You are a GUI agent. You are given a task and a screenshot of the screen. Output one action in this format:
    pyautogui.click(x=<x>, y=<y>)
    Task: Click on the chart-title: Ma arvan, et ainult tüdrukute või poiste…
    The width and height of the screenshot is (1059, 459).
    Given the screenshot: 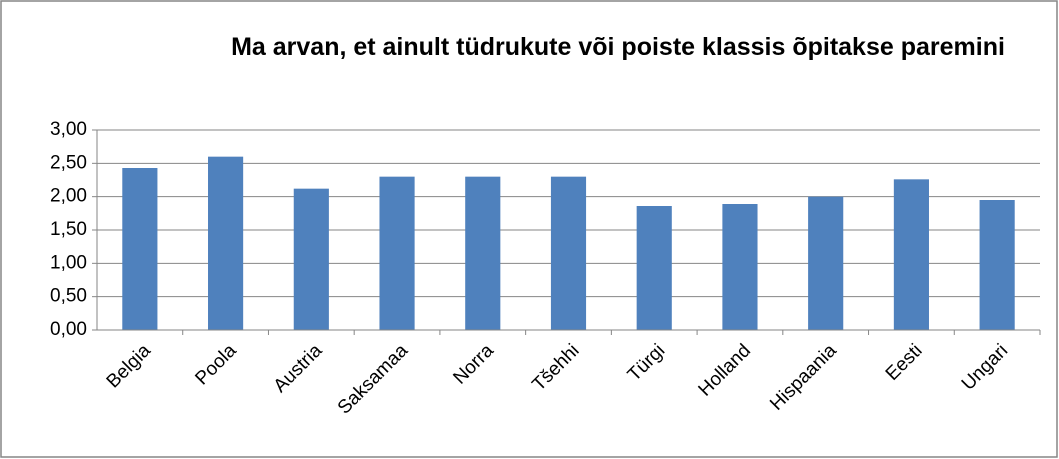 What is the action you would take?
    pyautogui.click(x=618, y=47)
    